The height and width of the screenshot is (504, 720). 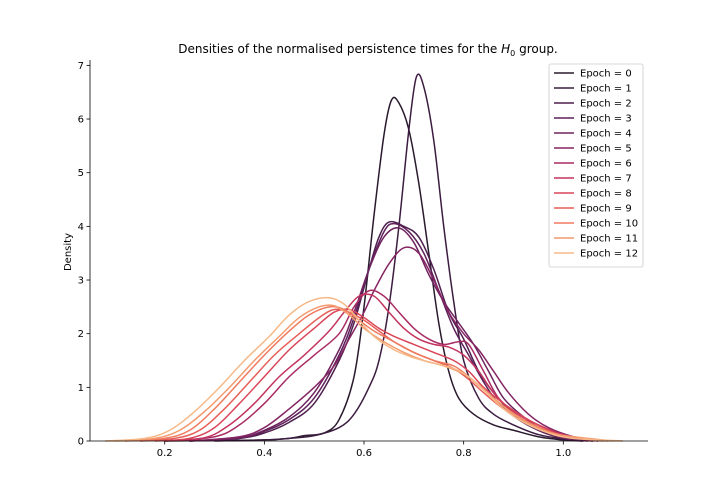 What do you see at coordinates (606, 149) in the screenshot?
I see `legend-label-epoch-5: Epoch = 5` at bounding box center [606, 149].